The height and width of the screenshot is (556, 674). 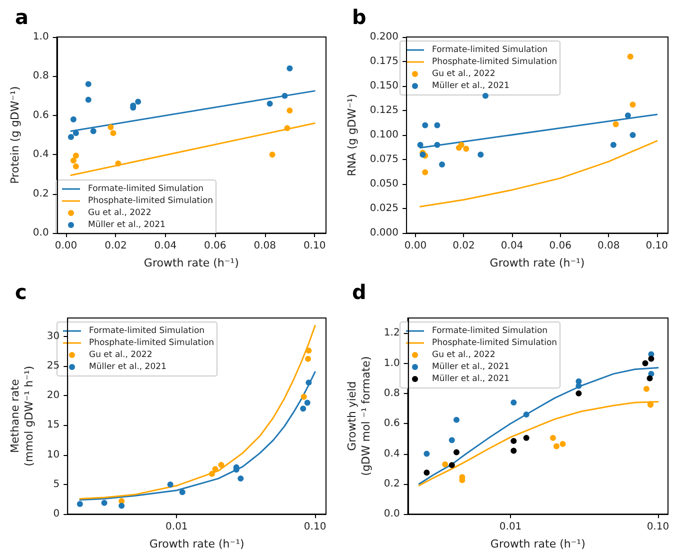 What do you see at coordinates (56, 484) in the screenshot?
I see `y-tick-label: 5` at bounding box center [56, 484].